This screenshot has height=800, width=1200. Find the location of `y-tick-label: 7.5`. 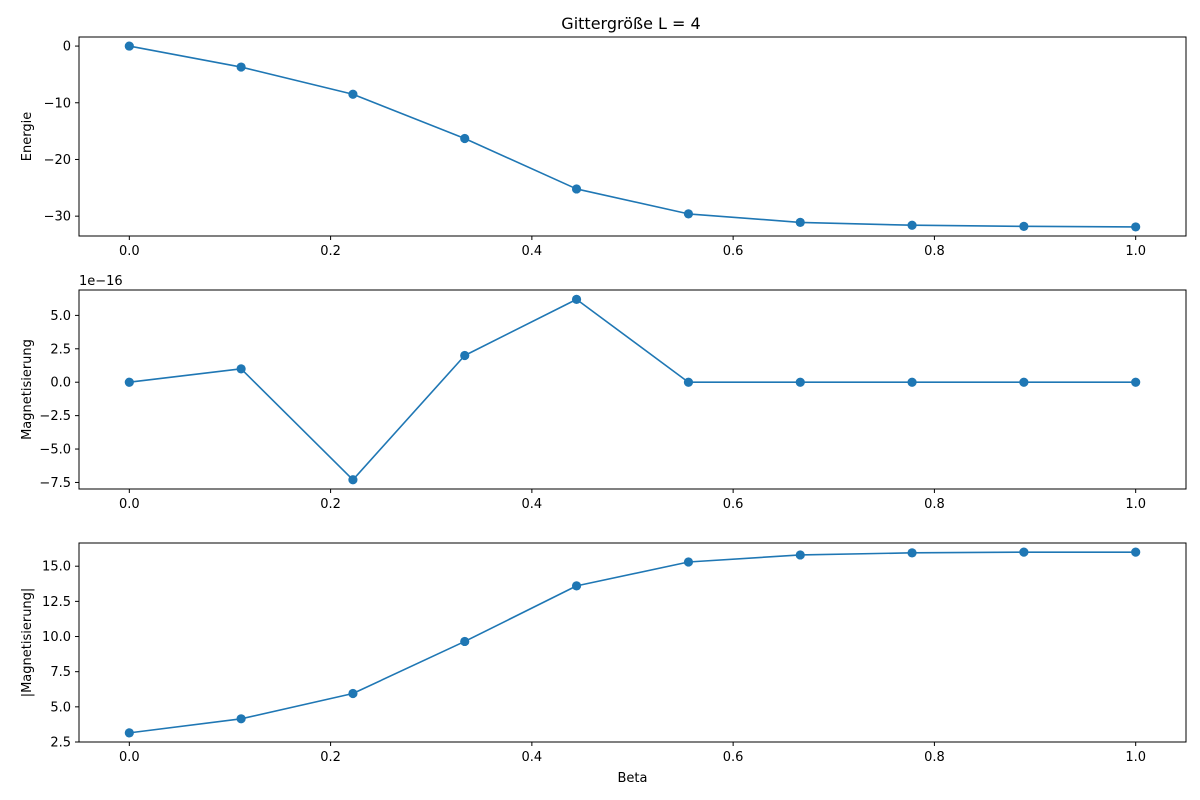

y-tick-label: 7.5 is located at coordinates (60, 672).